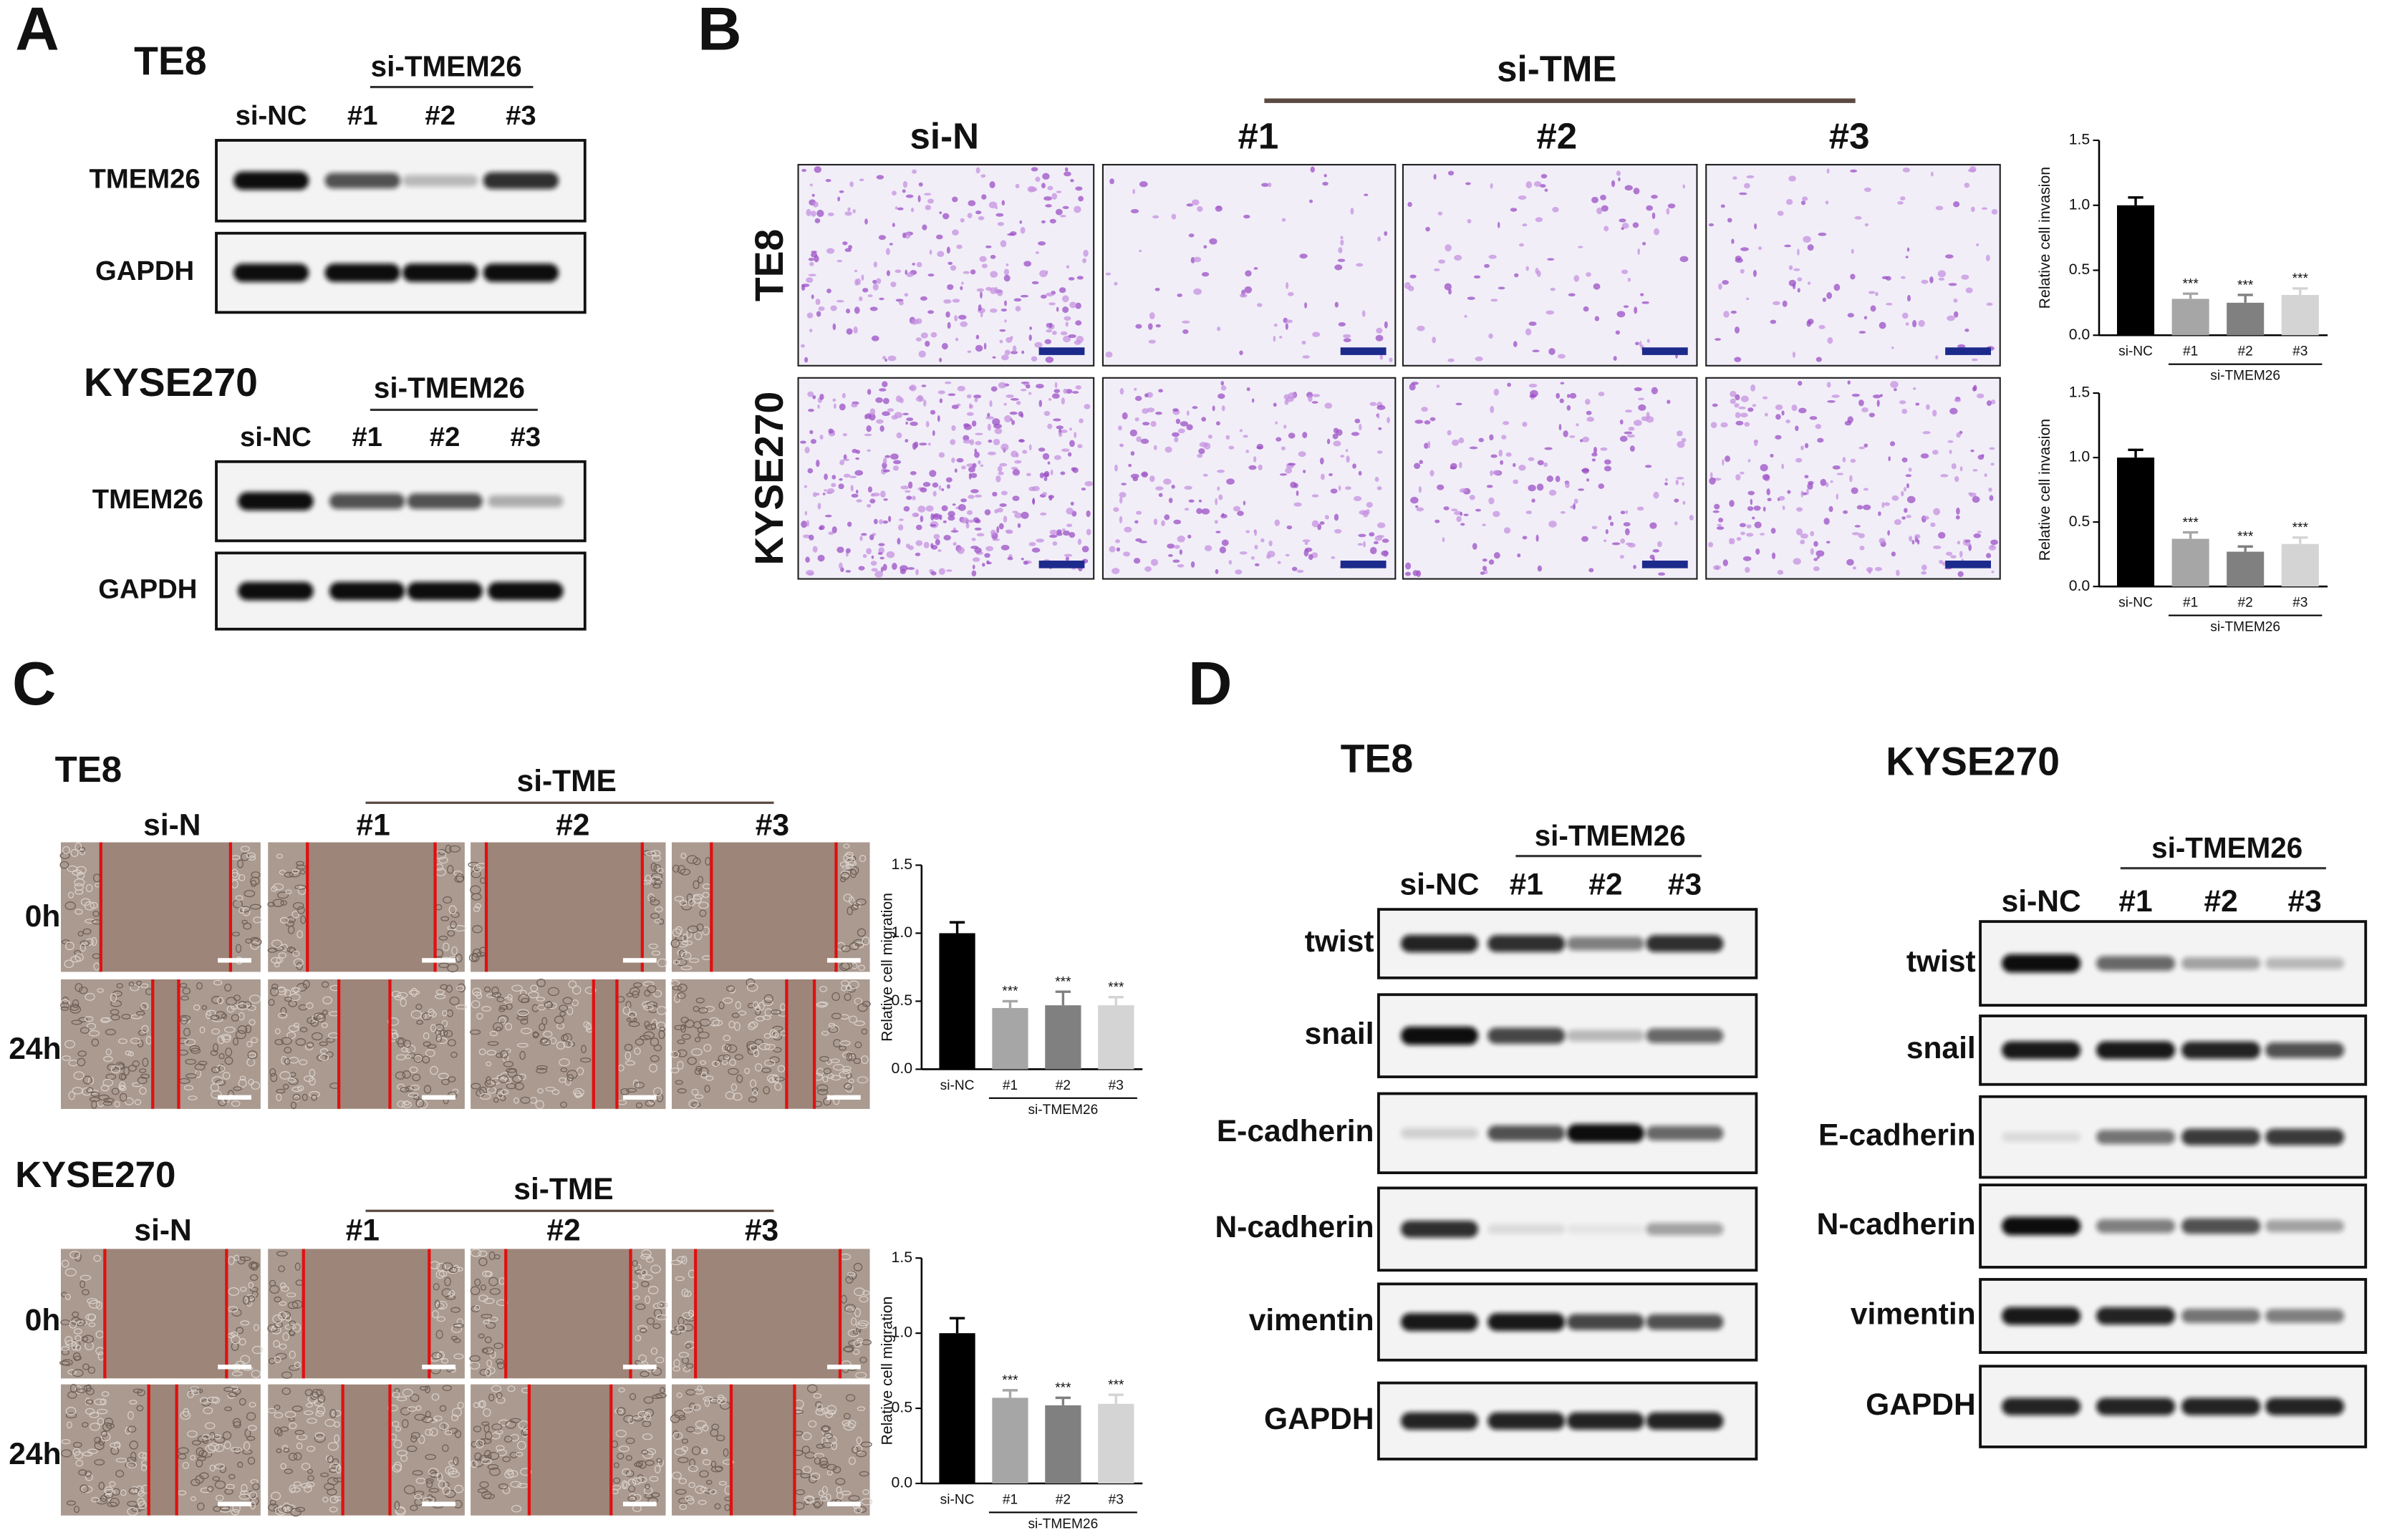 This screenshot has width=2387, height=1540. What do you see at coordinates (35, 1049) in the screenshot?
I see `row-label: 24h` at bounding box center [35, 1049].